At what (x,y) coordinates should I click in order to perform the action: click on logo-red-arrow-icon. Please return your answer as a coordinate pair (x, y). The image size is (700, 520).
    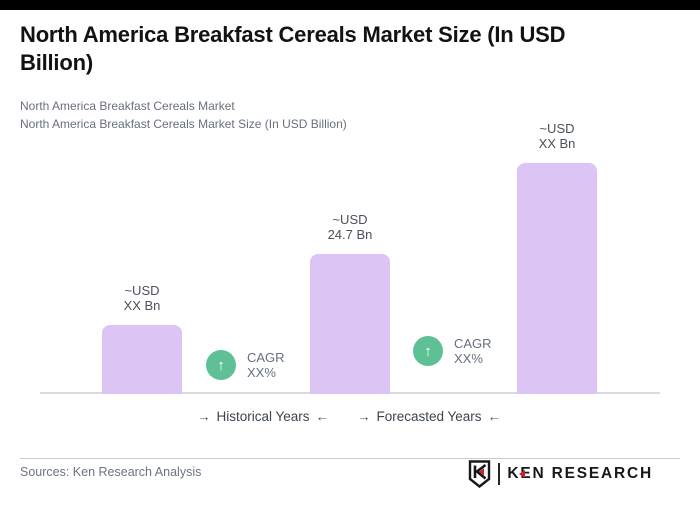
    Looking at the image, I should click on (522, 474).